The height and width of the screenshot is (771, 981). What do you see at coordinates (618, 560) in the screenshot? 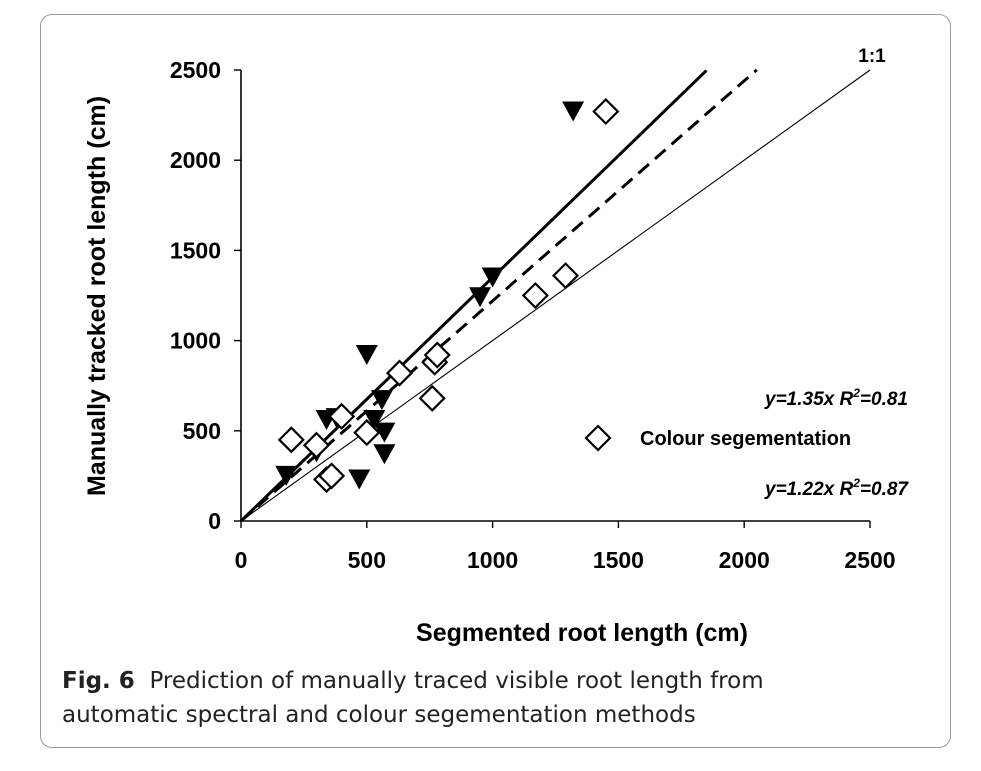
I see `x-tick-label: 1500` at bounding box center [618, 560].